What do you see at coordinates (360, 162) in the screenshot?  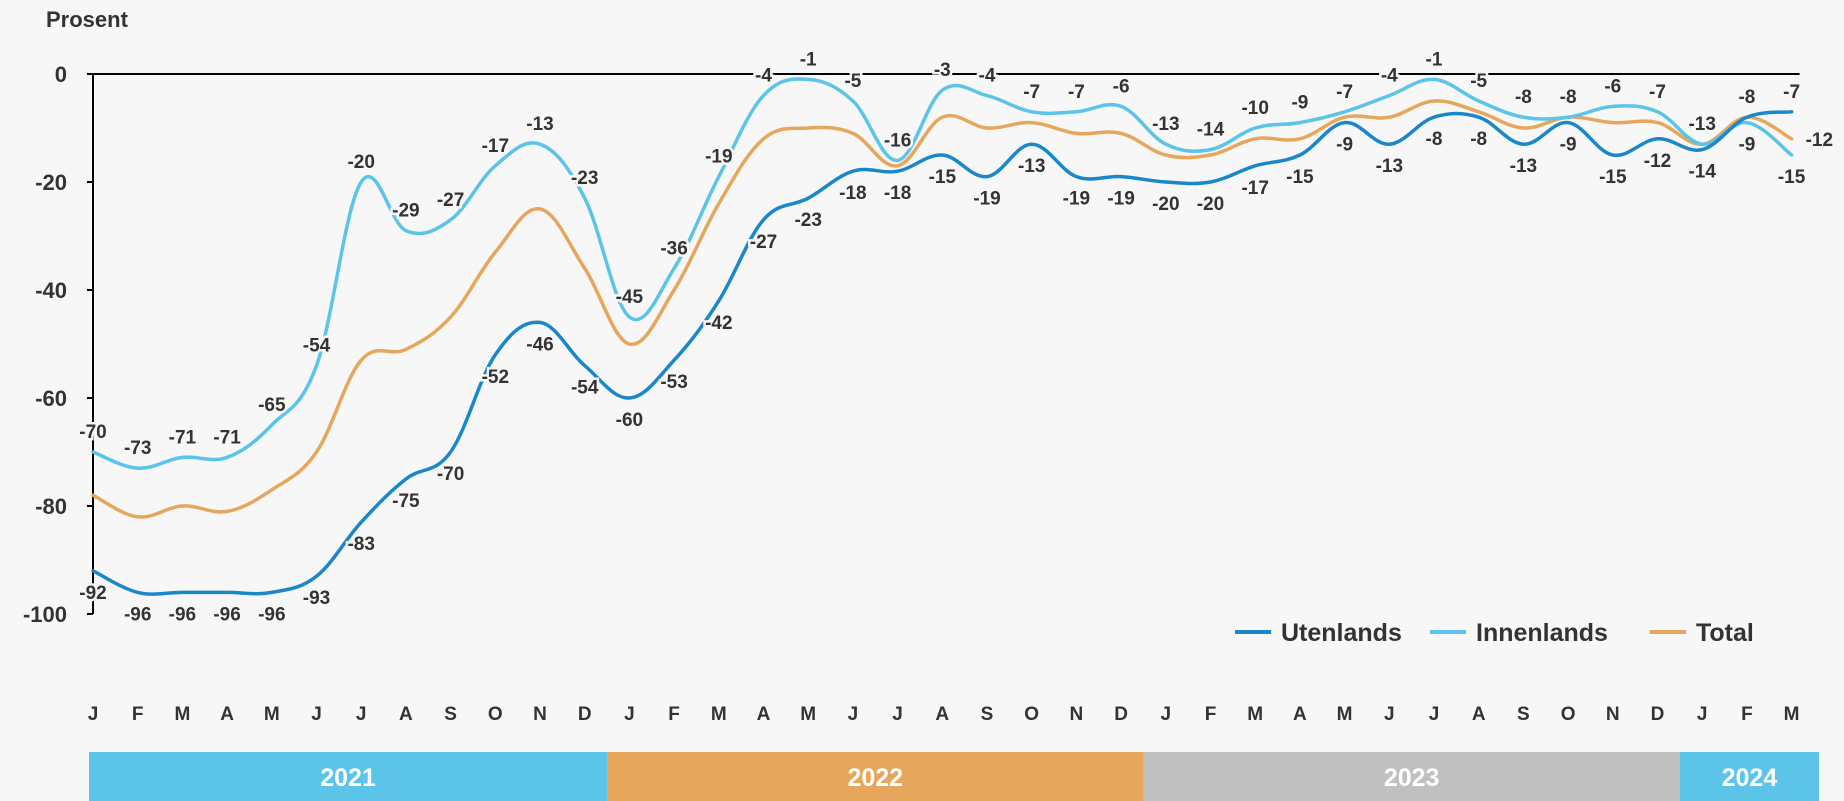 I see `data-label-innenlands: -20` at bounding box center [360, 162].